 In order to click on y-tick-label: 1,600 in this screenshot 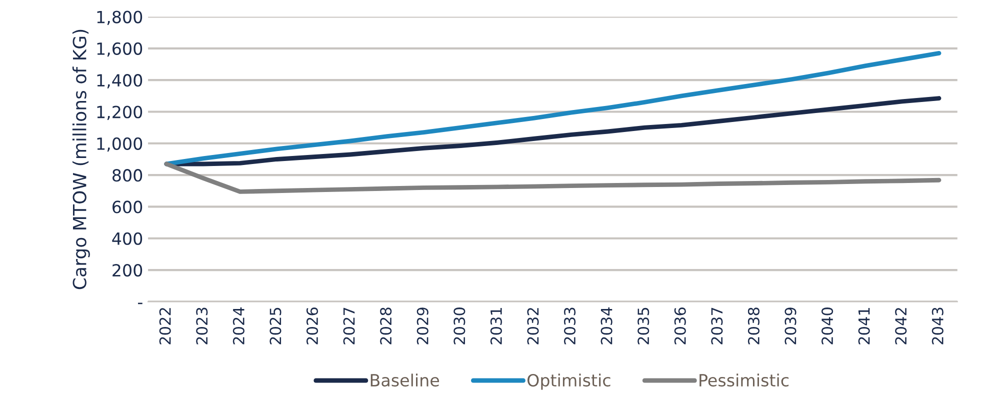, I will do `click(119, 49)`.